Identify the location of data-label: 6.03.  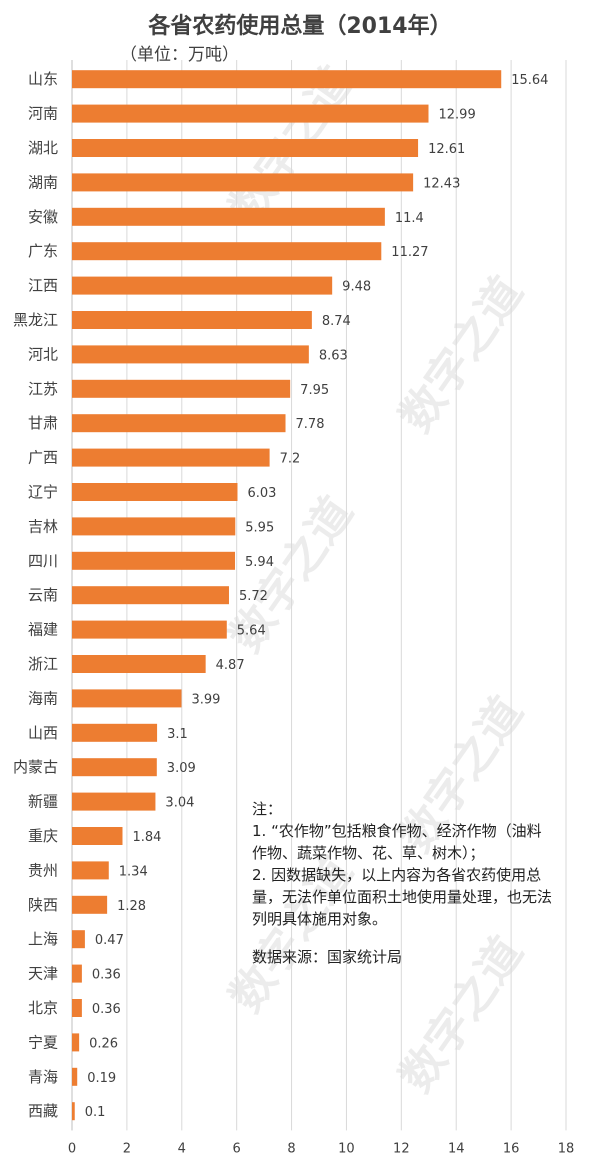
(261, 493).